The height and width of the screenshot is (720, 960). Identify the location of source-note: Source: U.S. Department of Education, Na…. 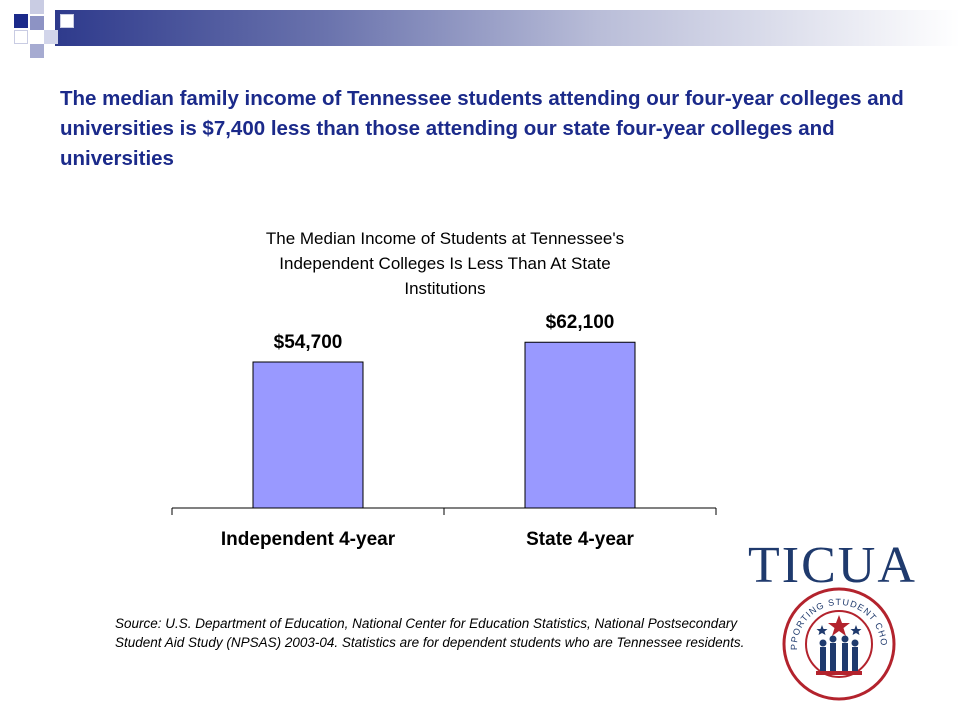
(430, 633).